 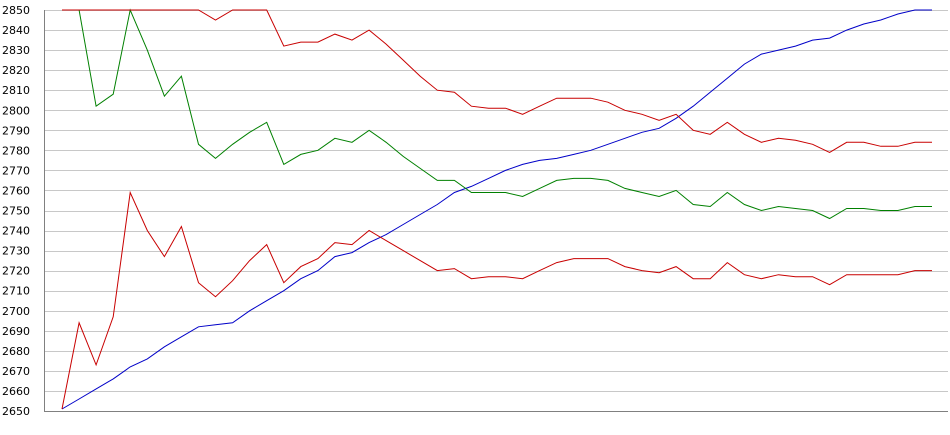 What do you see at coordinates (16, 231) in the screenshot?
I see `y-tick-label: 2740` at bounding box center [16, 231].